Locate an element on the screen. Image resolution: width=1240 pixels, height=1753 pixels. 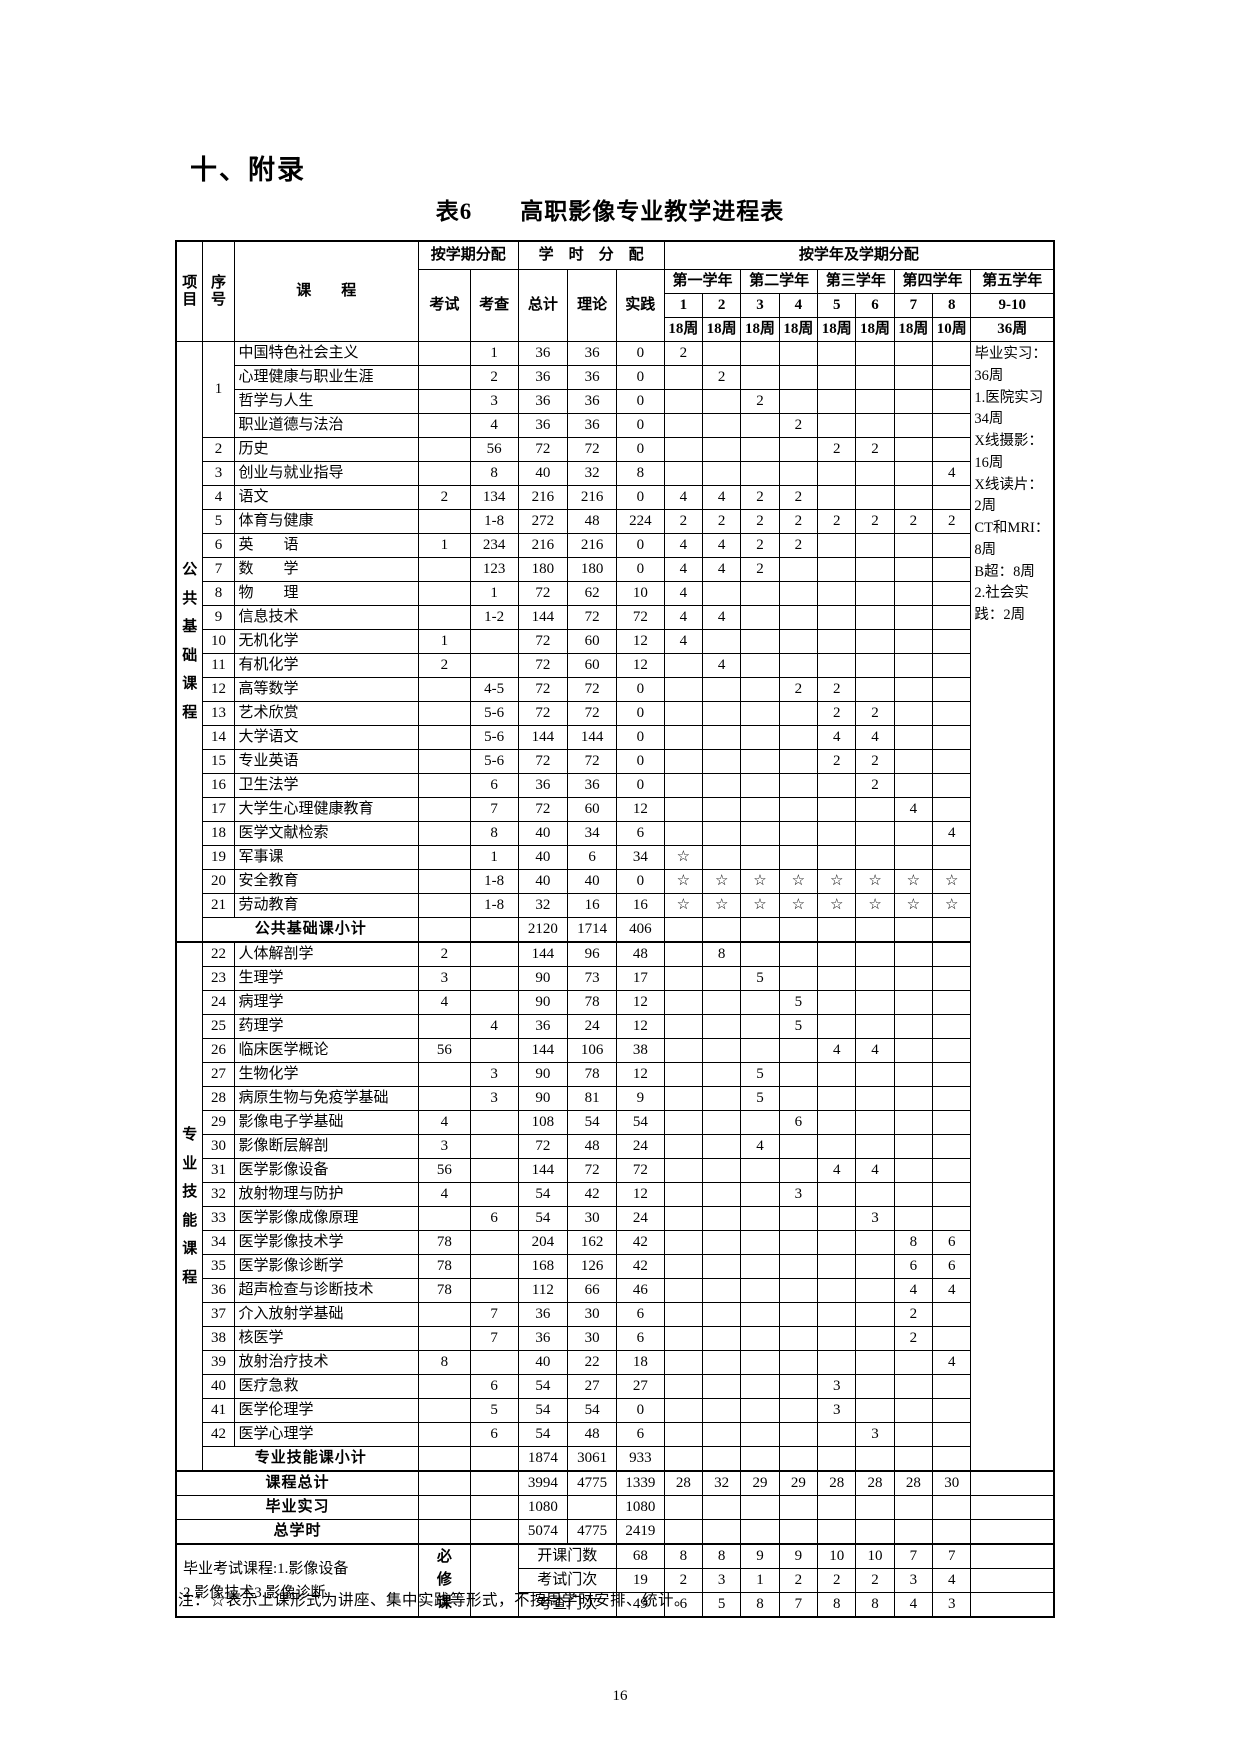
cell-theory-hours: 30 is located at coordinates (592, 1338).